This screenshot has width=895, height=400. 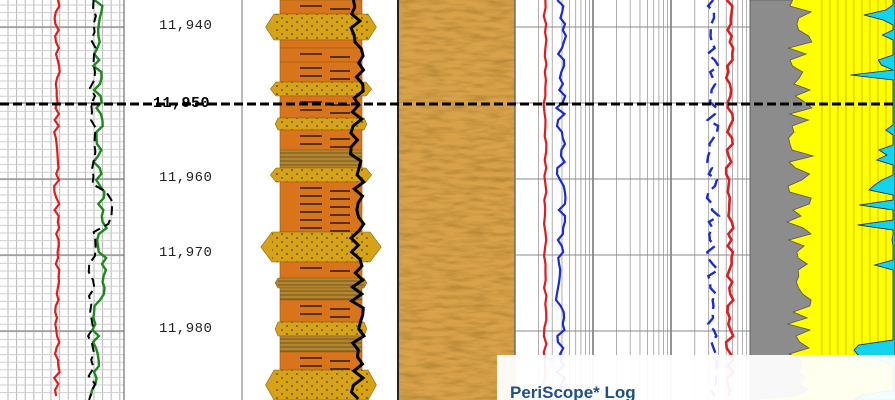 I want to click on lithology-column, so click(x=321, y=200).